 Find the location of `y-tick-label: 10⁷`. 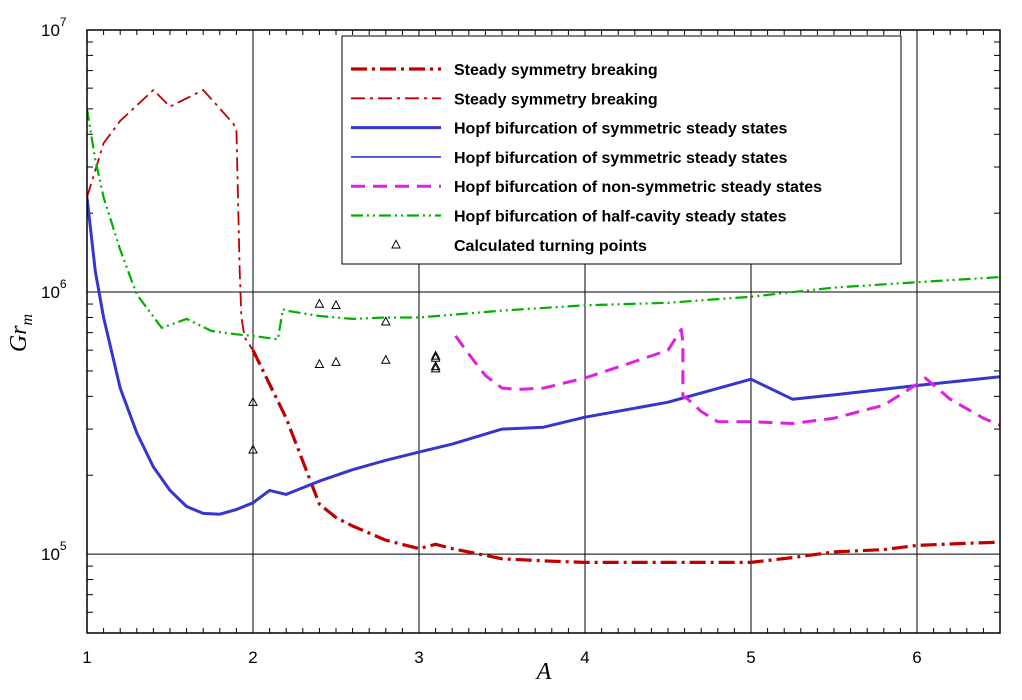

y-tick-label: 10⁷ is located at coordinates (54, 27).